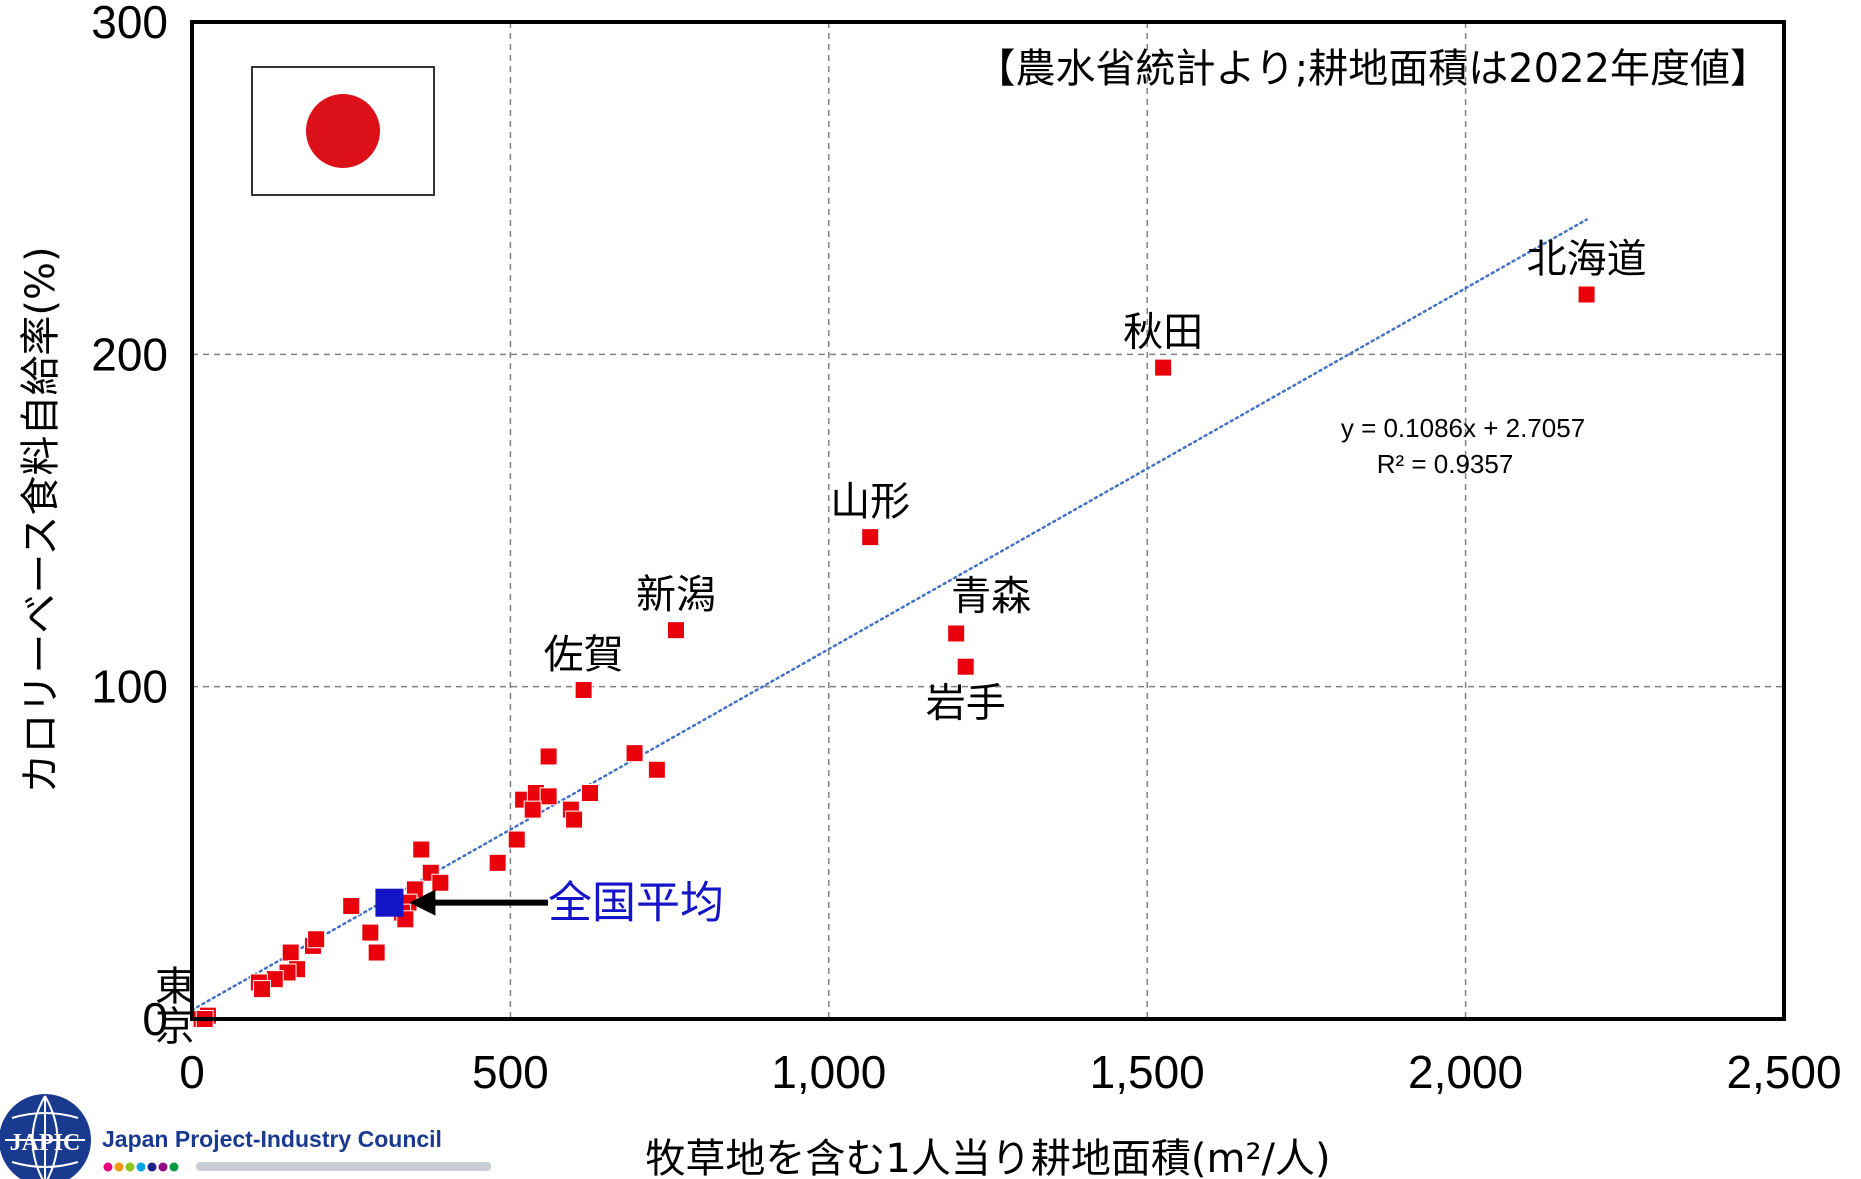 The width and height of the screenshot is (1861, 1179). I want to click on y-axis-title: カロリーベース食料自給率(%), so click(41, 519).